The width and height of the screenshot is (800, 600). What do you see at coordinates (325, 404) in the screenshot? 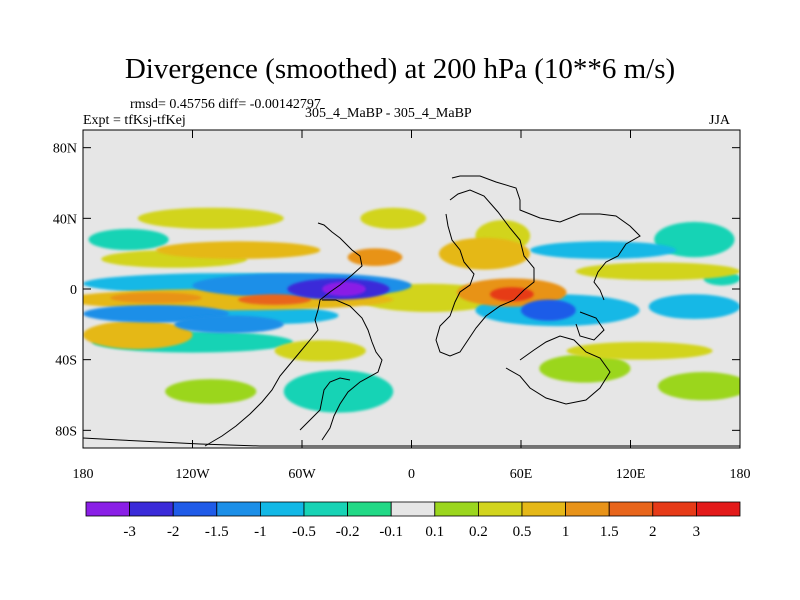
I see `coastline-antarctic-peninsula` at bounding box center [325, 404].